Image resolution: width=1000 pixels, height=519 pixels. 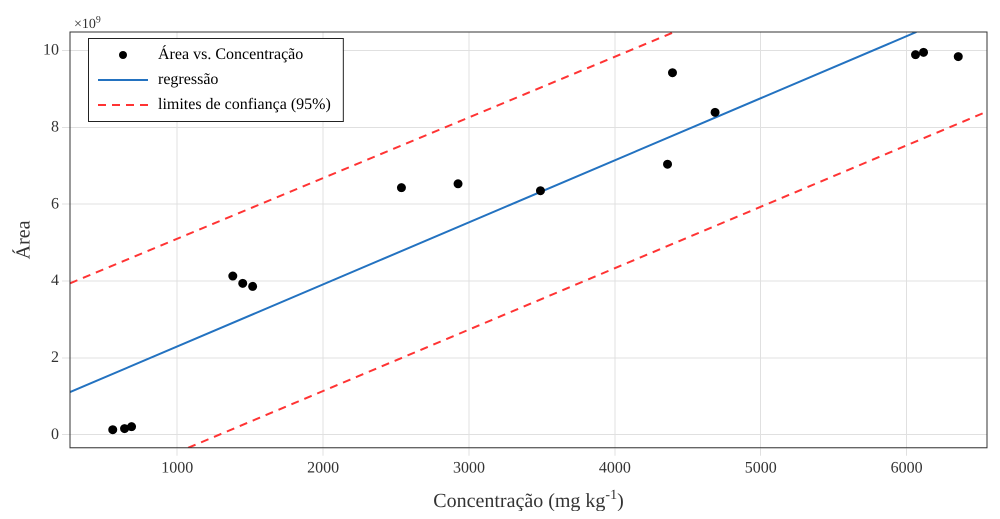 What do you see at coordinates (760, 468) in the screenshot?
I see `x-tick-label: 5000` at bounding box center [760, 468].